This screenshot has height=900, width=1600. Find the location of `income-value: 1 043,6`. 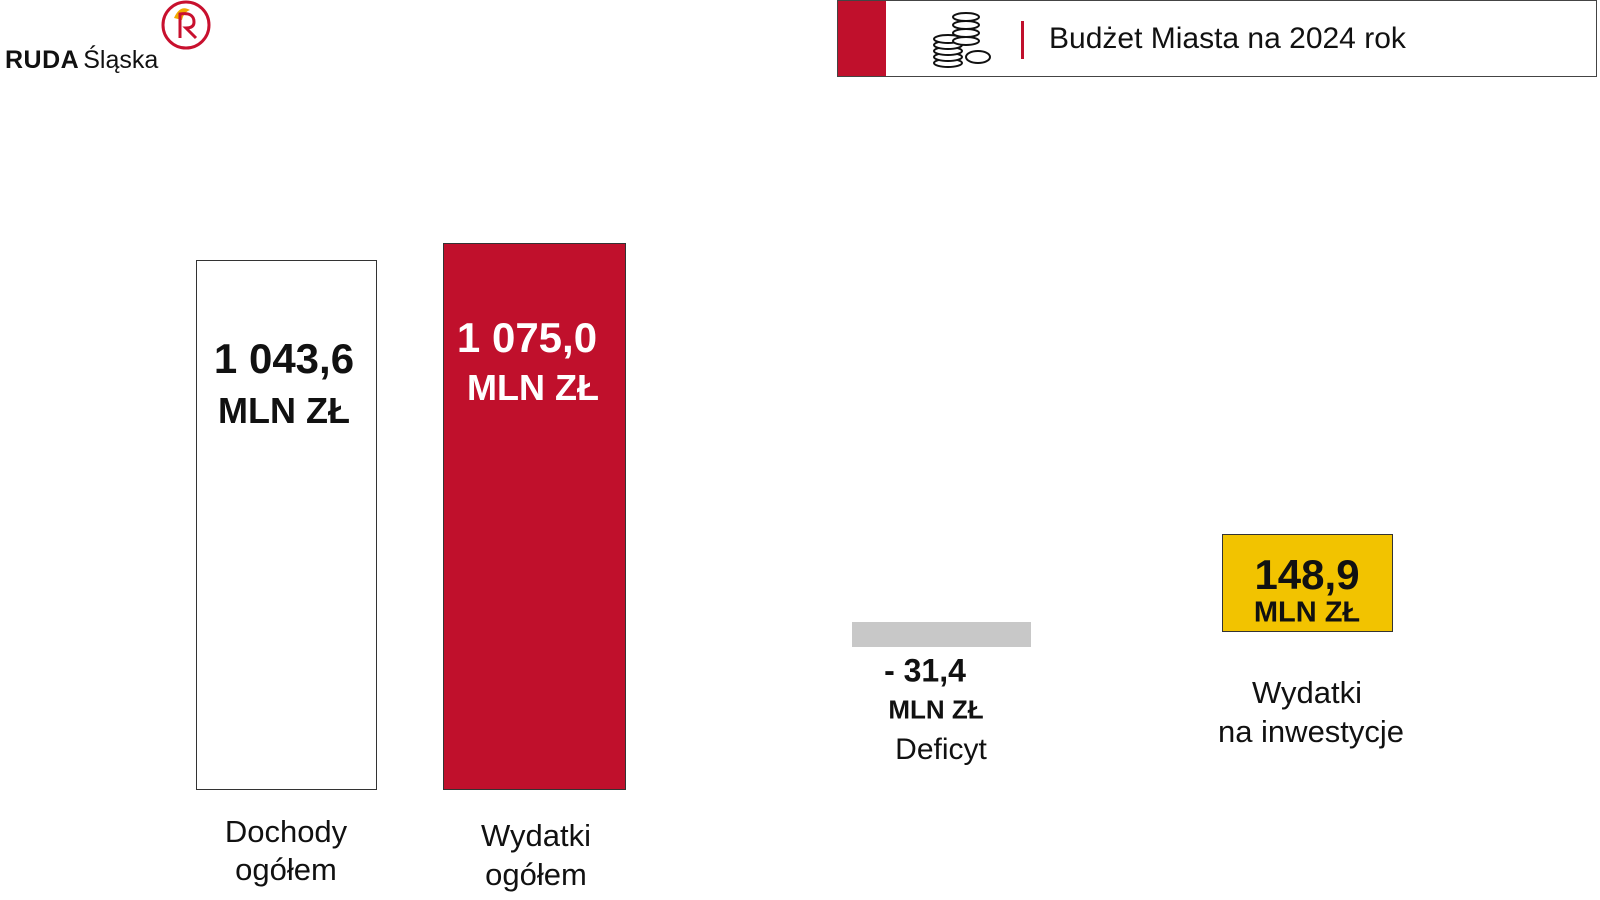

income-value: 1 043,6 is located at coordinates (284, 358).